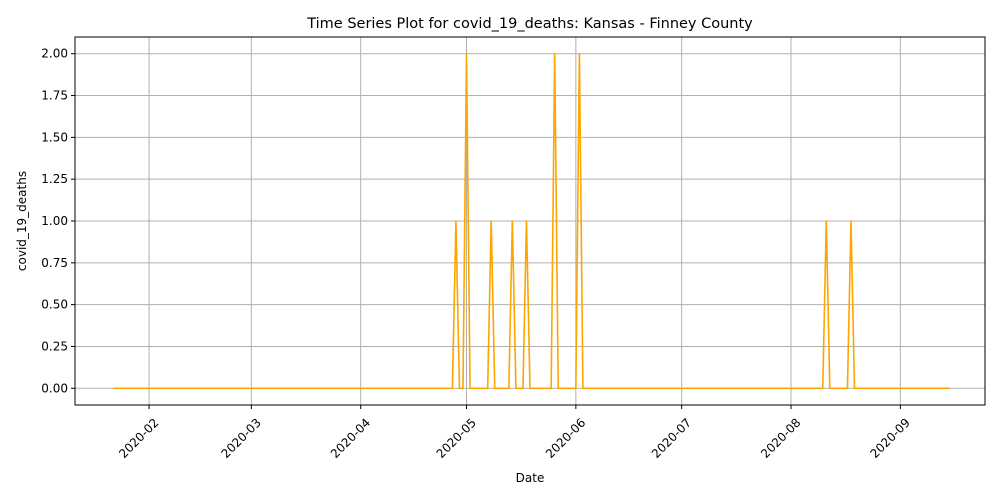  Describe the element at coordinates (780, 438) in the screenshot. I see `x-tick-label: 2020-08` at that location.